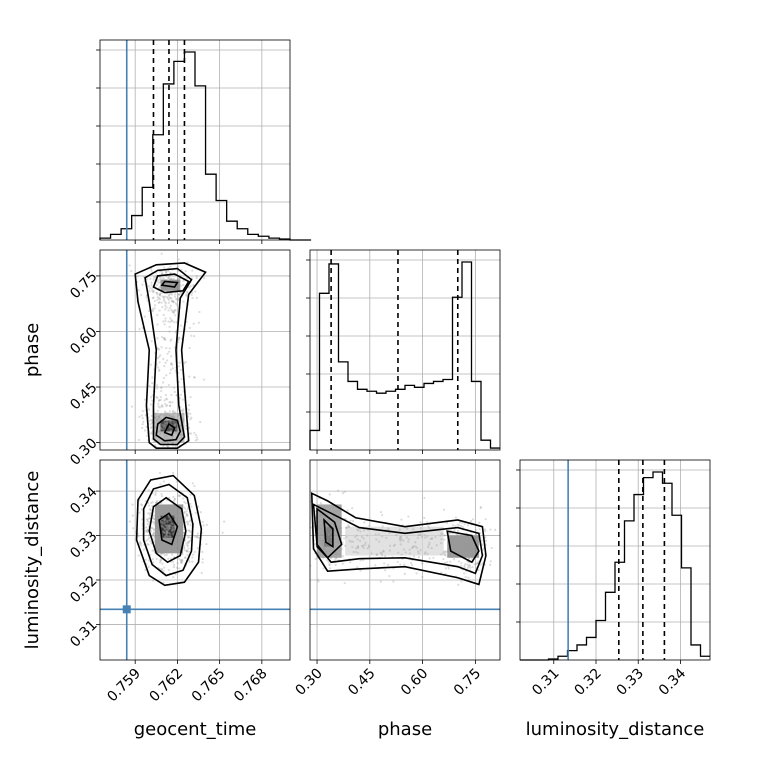 This screenshot has height=760, width=760. I want to click on xtick-label-phase: 0.75, so click(467, 682).